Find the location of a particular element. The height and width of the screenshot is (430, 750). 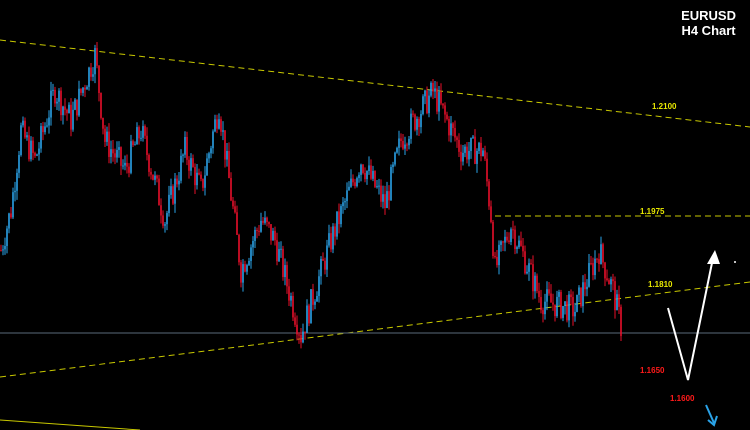

arrow-up-head-icon is located at coordinates (713, 257).